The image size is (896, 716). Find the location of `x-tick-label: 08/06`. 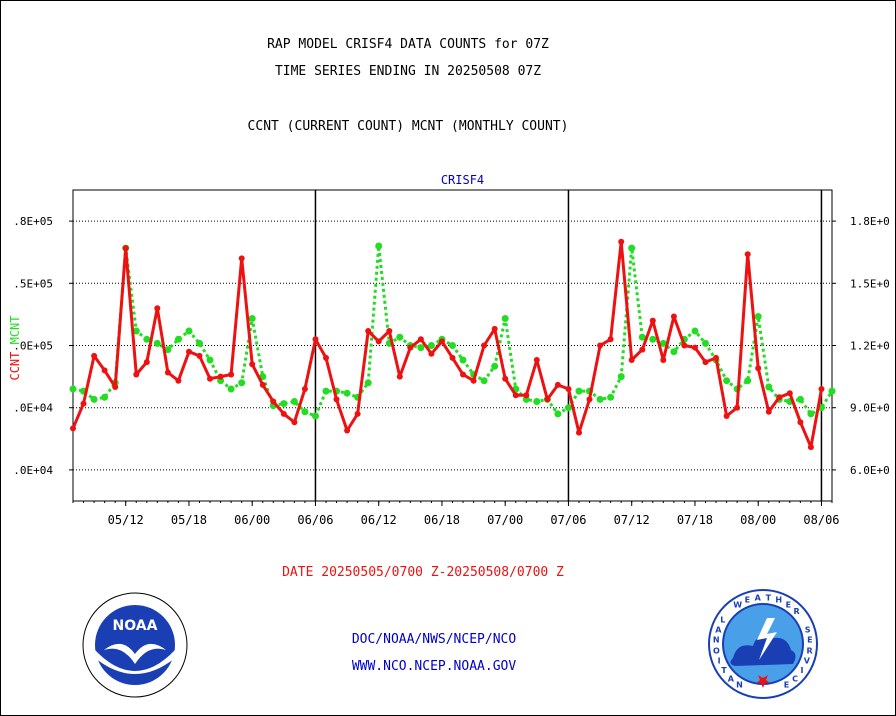

x-tick-label: 08/06 is located at coordinates (821, 520).